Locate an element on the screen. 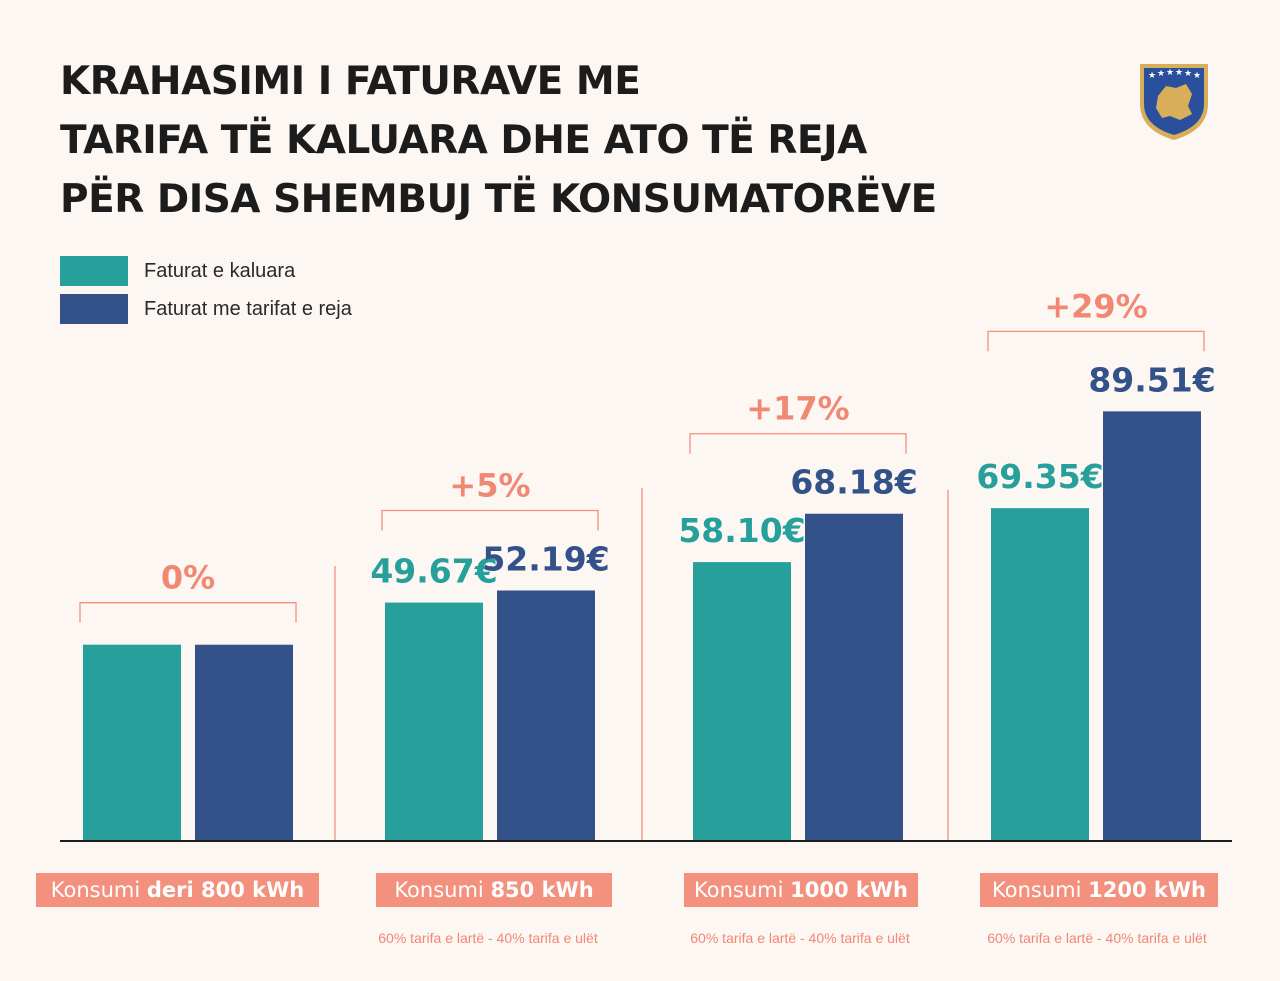 The image size is (1280, 981). title-line-1: KRAHASIMI I FATURAVE ME is located at coordinates (350, 81).